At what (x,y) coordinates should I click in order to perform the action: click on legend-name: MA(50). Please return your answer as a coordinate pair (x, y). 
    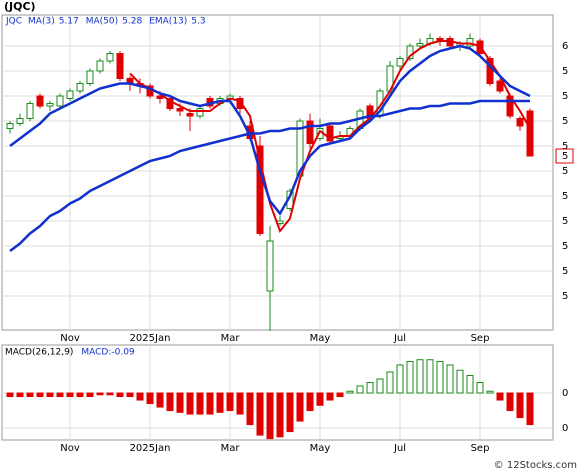
    Looking at the image, I should click on (102, 22).